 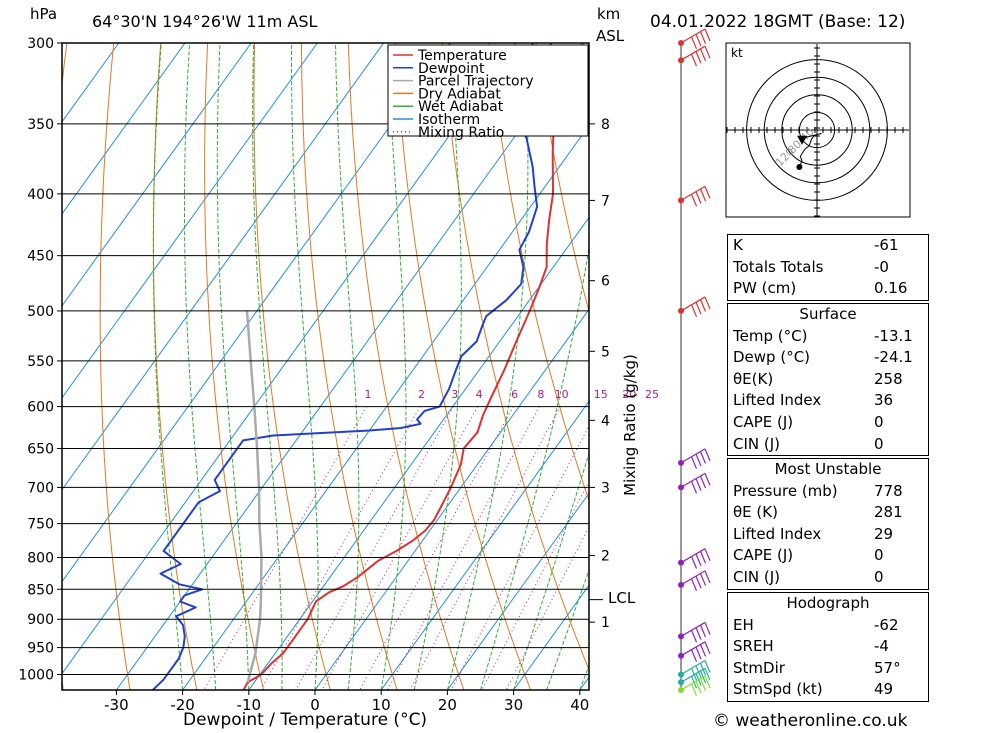 I want to click on hodograph-kt-label: kt, so click(x=737, y=53).